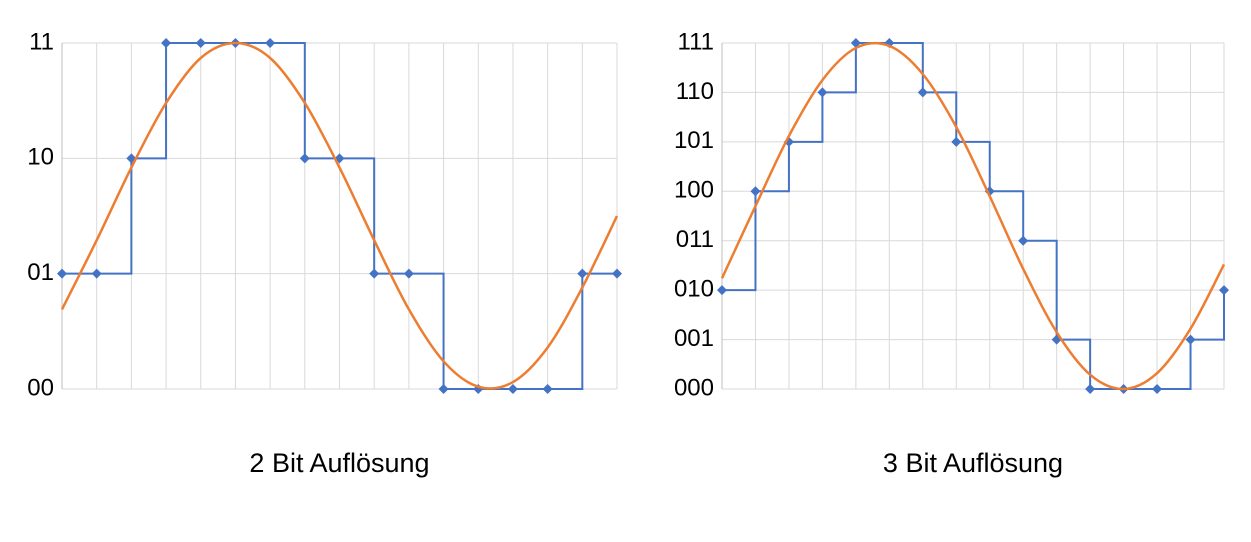 This screenshot has width=1251, height=542. Describe the element at coordinates (694, 140) in the screenshot. I see `y-tick-label: 101` at that location.